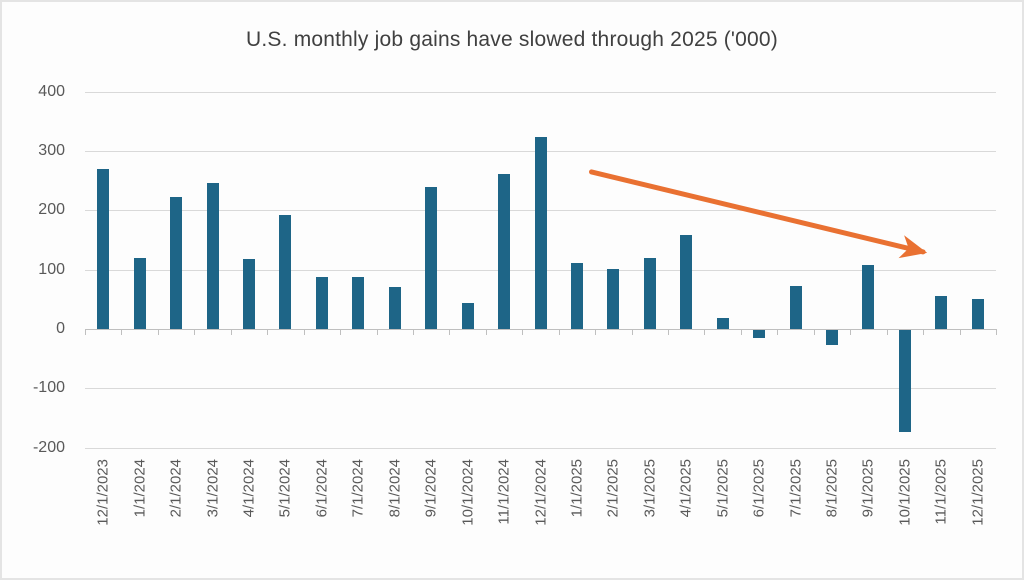 The height and width of the screenshot is (580, 1024). Describe the element at coordinates (48, 447) in the screenshot. I see `y-axis-tick-label: -200` at that location.